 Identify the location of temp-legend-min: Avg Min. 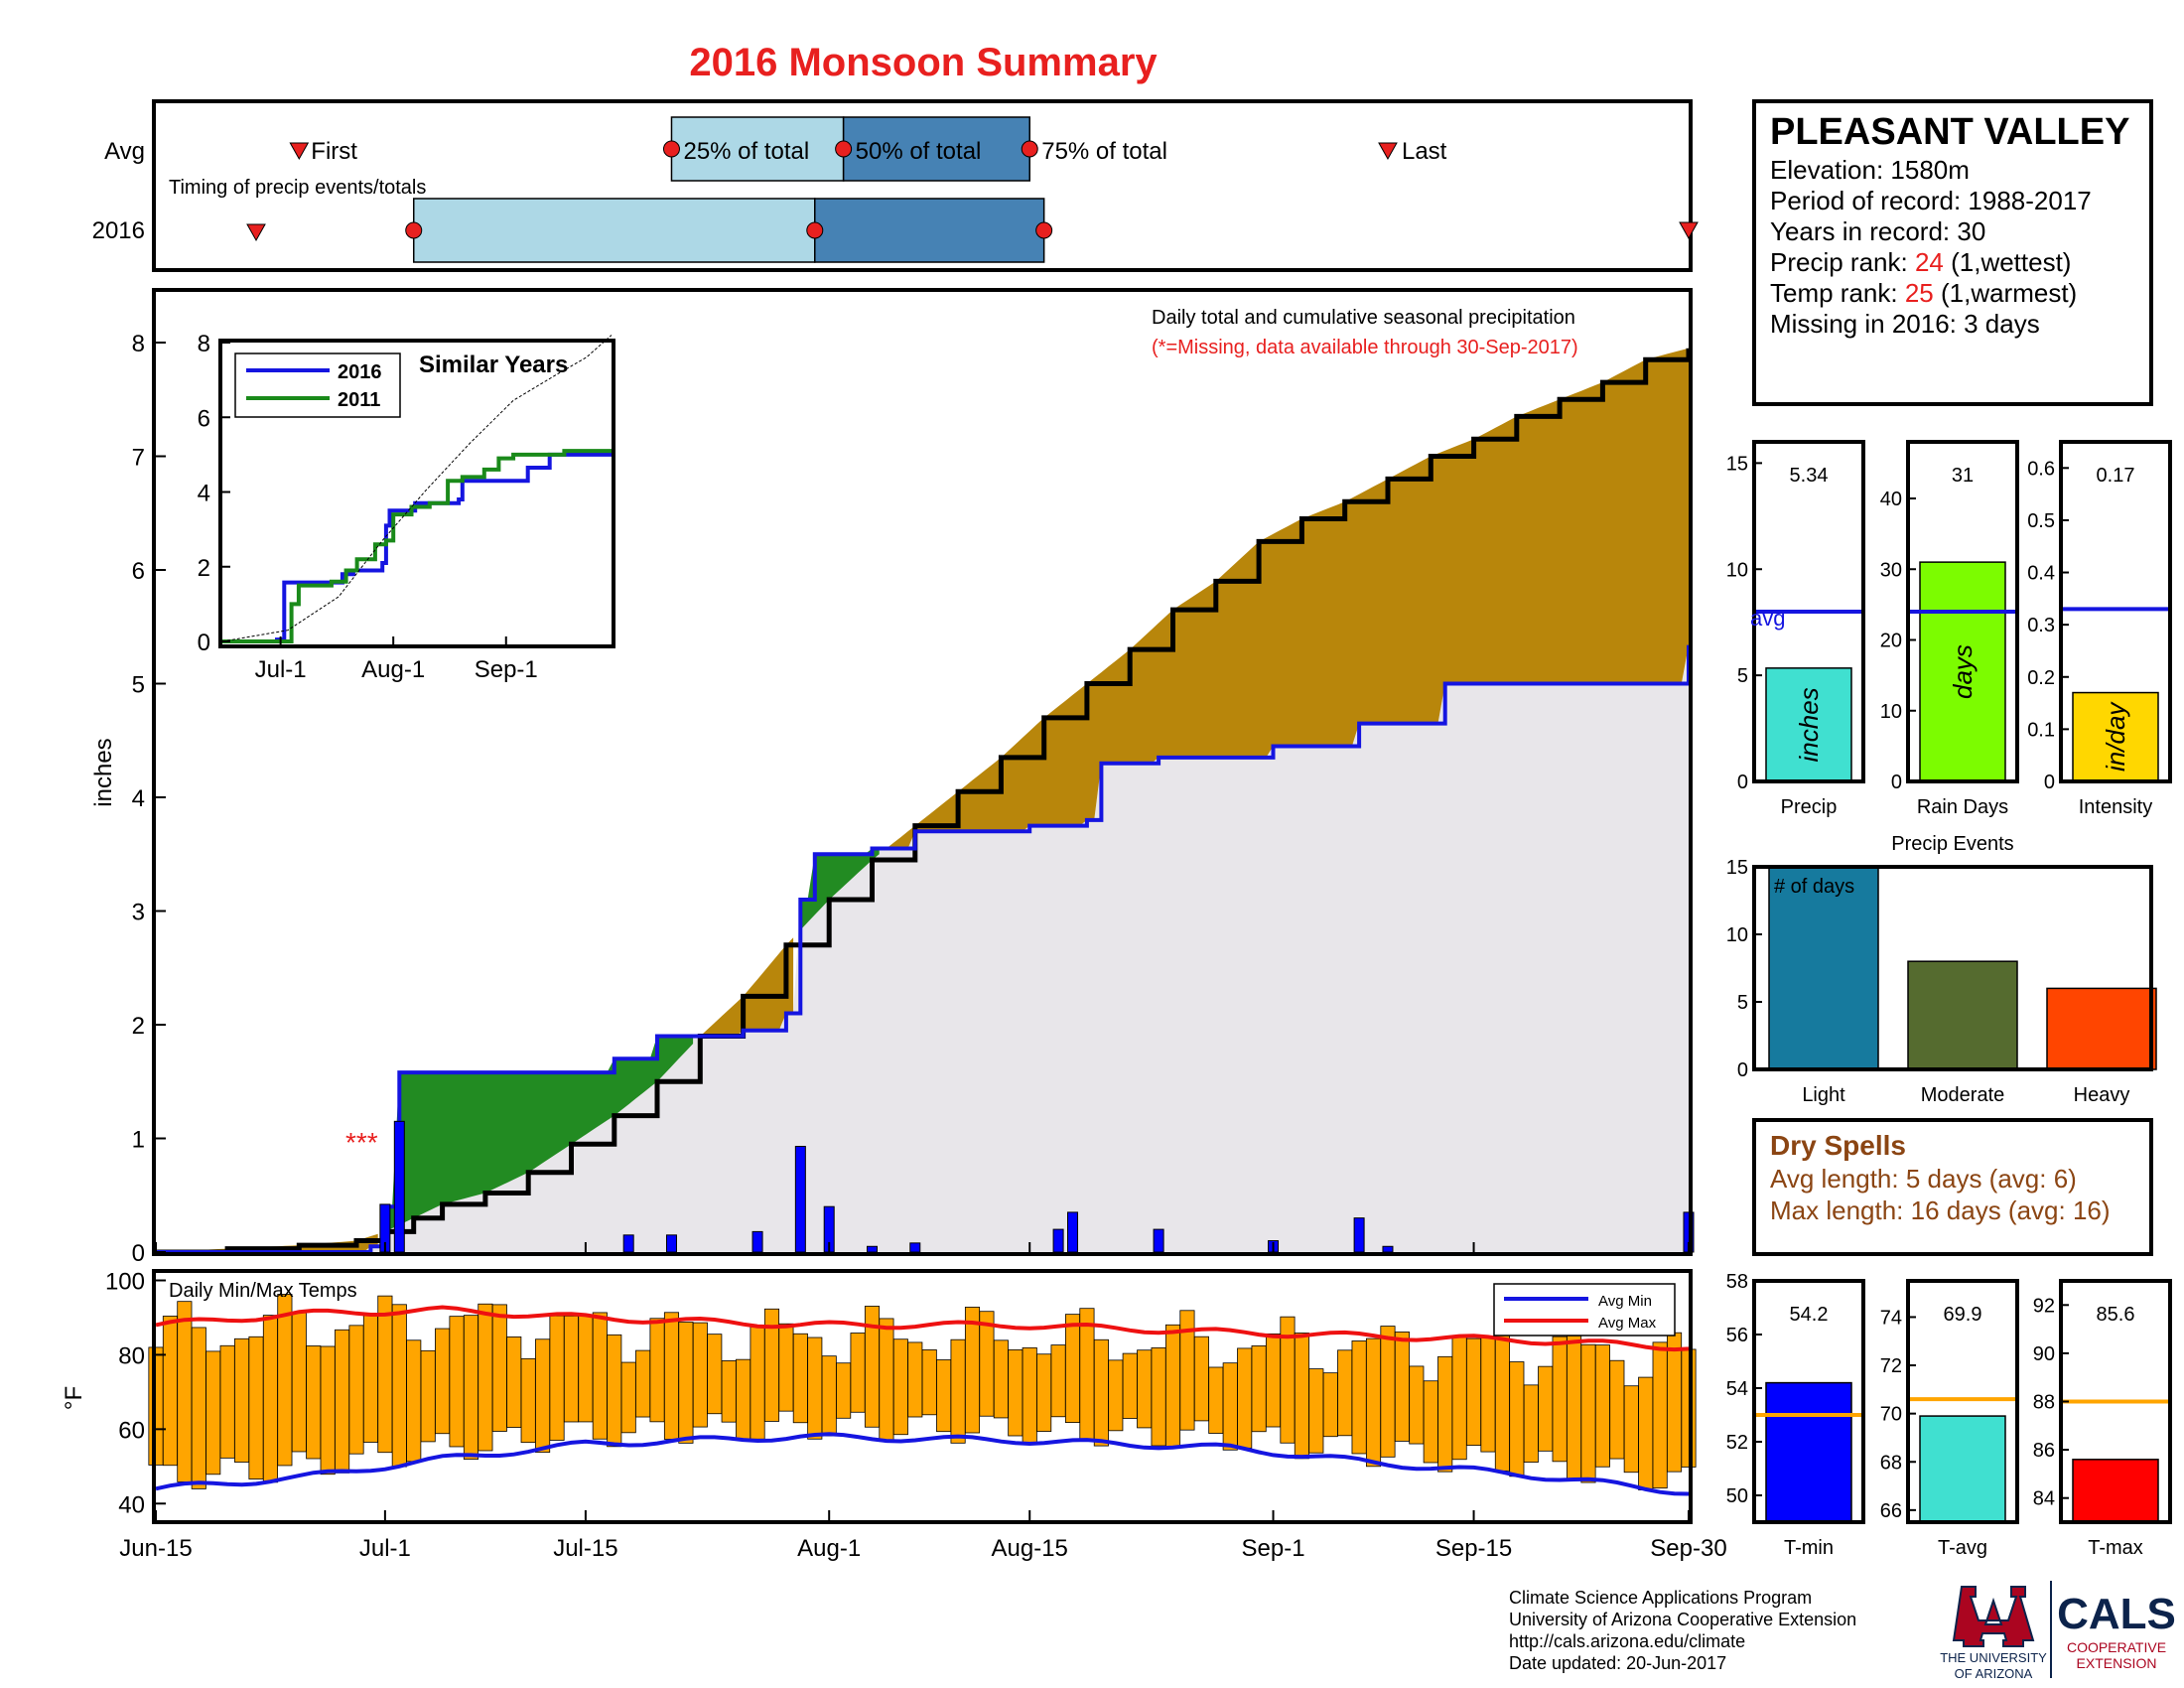
(1625, 1301).